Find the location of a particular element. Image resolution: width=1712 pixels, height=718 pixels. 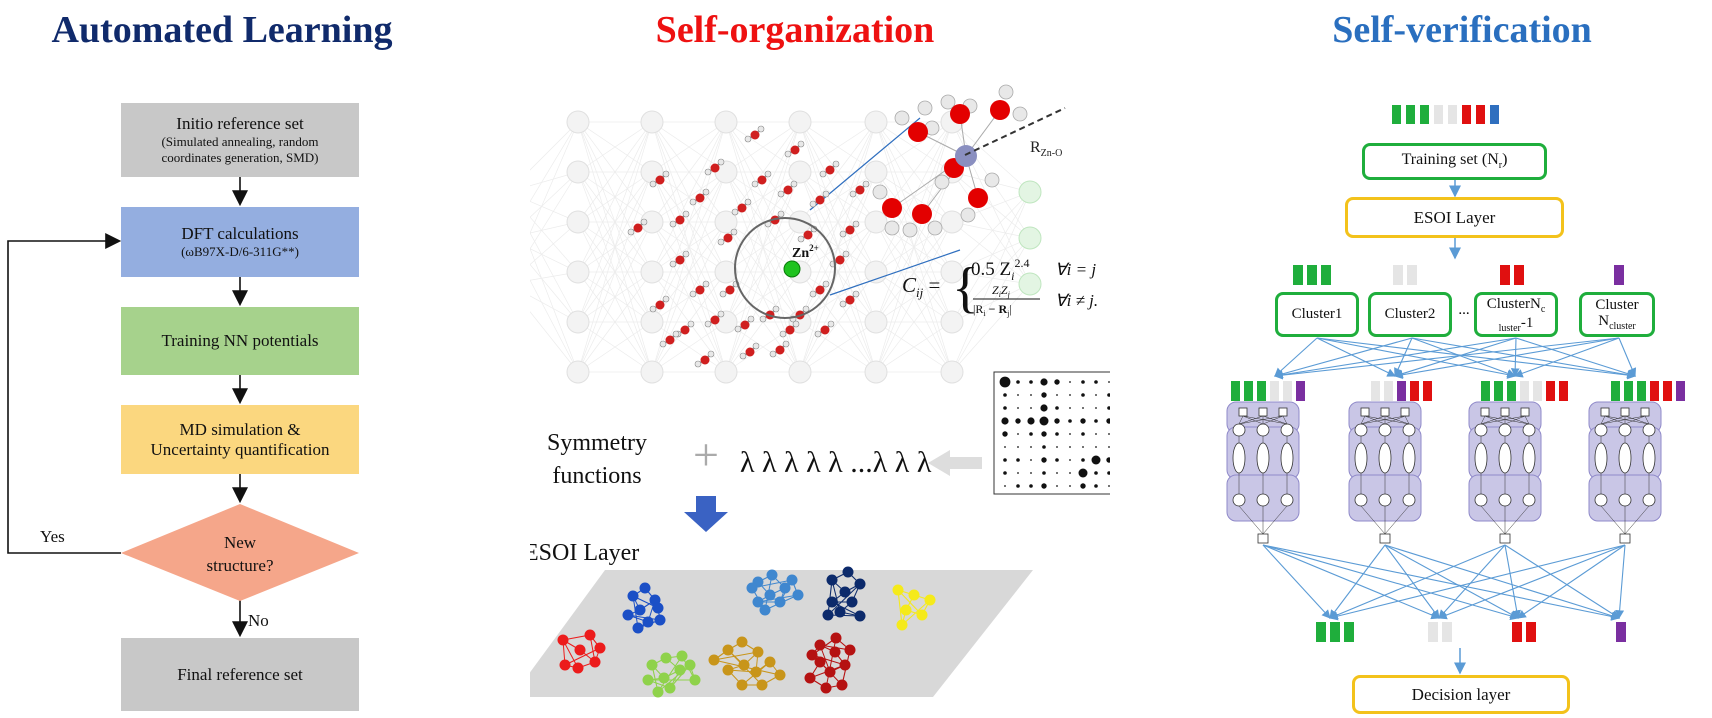

coulomb-matrix-dots is located at coordinates (1054, 432).